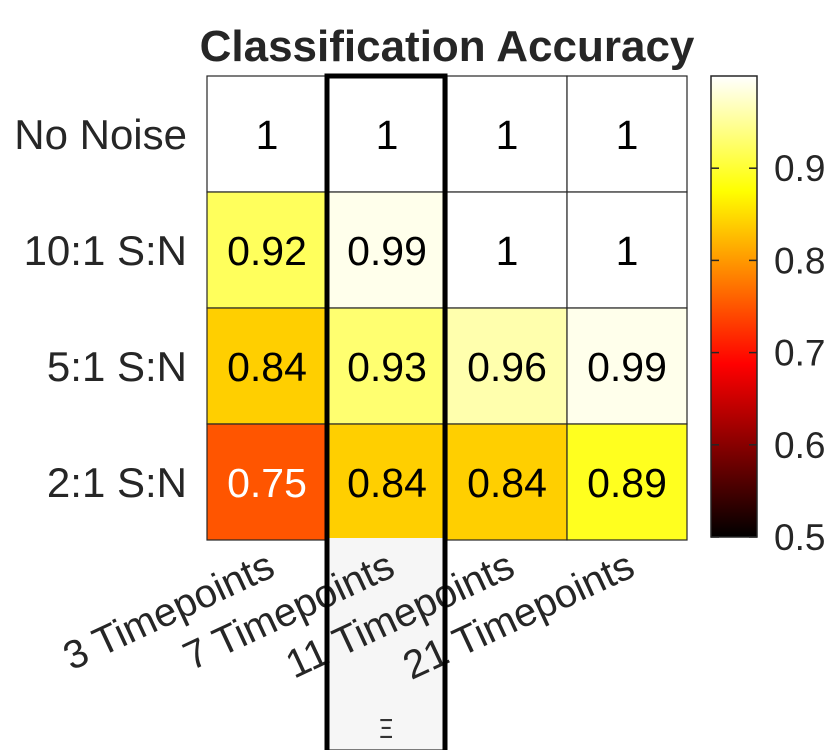 The image size is (840, 750). I want to click on cell-value-label: 0.75, so click(267, 483).